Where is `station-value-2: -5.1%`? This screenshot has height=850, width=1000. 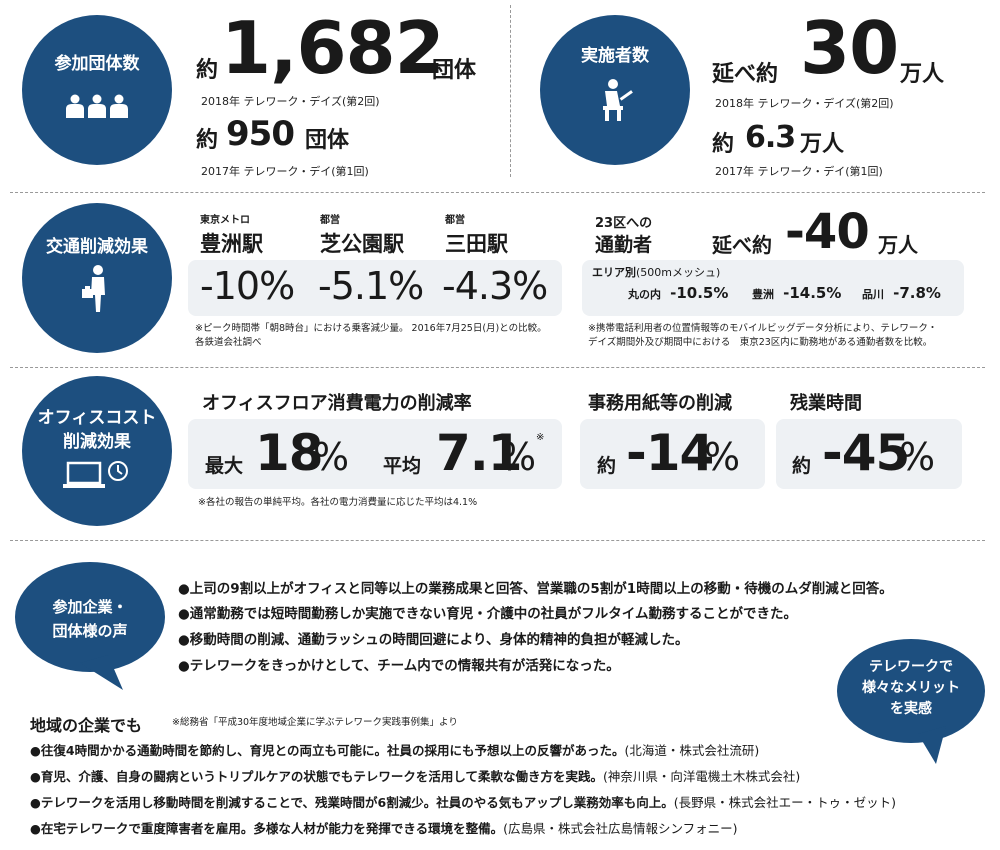
station-value-2: -5.1% is located at coordinates (371, 286).